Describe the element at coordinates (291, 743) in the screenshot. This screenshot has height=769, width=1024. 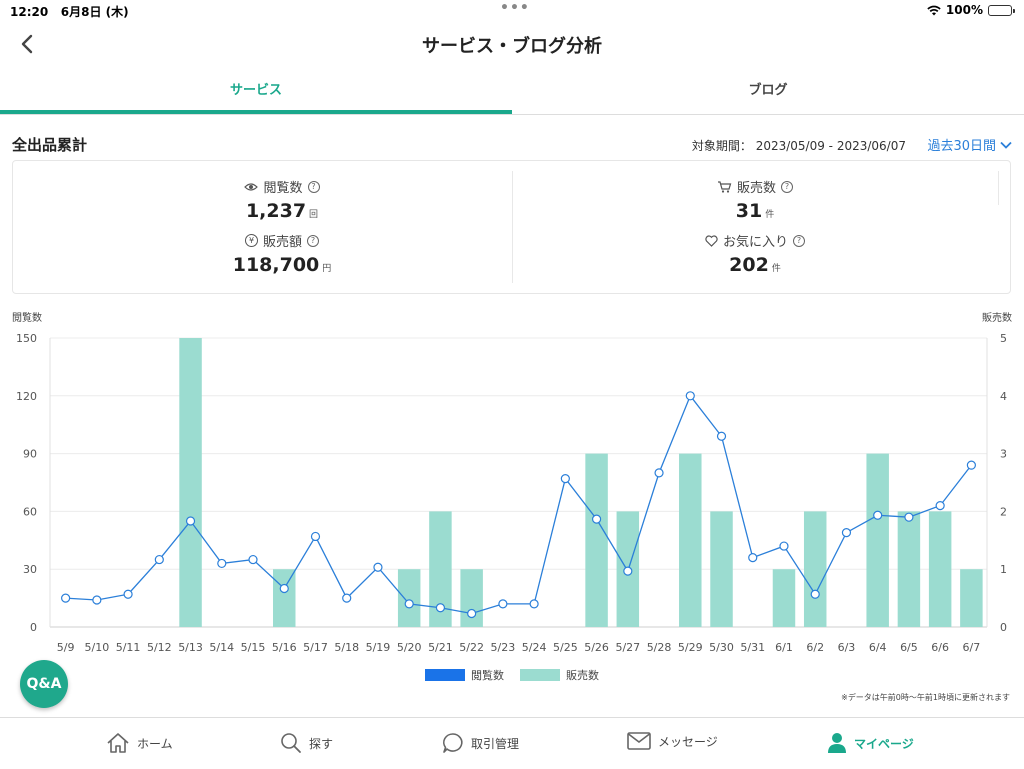
I see `search-icon` at that location.